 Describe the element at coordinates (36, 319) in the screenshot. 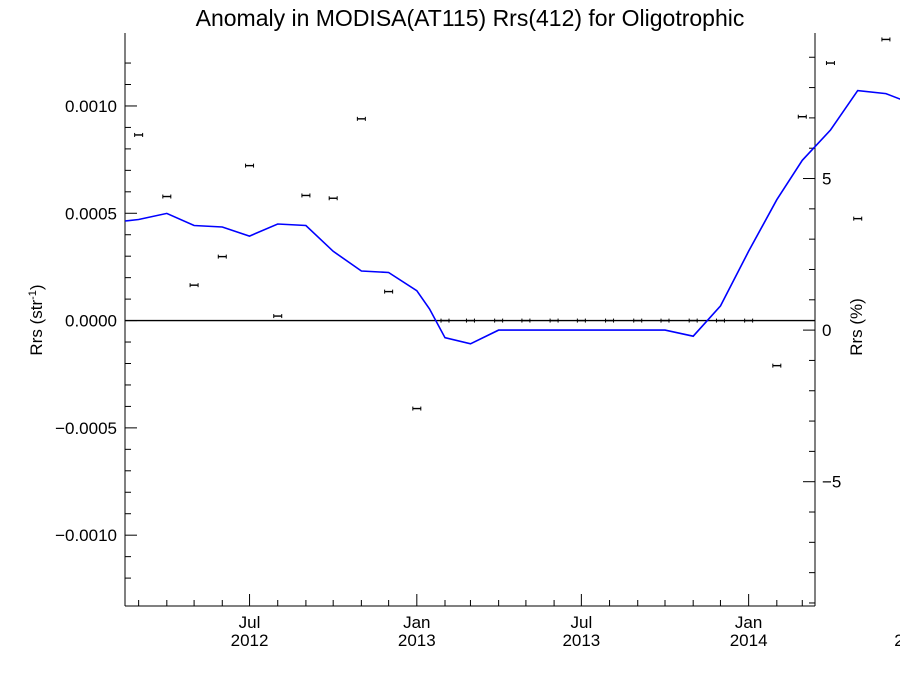

I see `y-axis-label-left: Rrs (str-1)` at that location.